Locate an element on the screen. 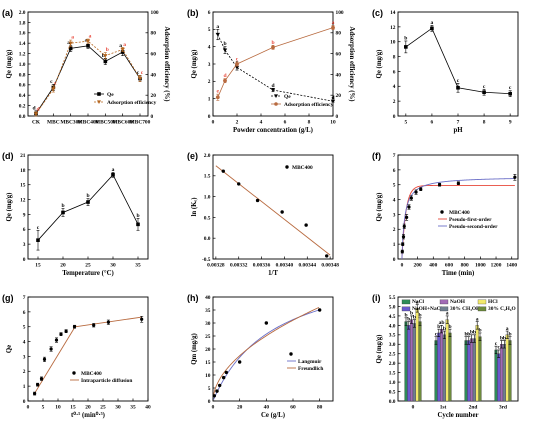 This screenshot has width=550, height=426. panel-label: (i) is located at coordinates (376, 298).